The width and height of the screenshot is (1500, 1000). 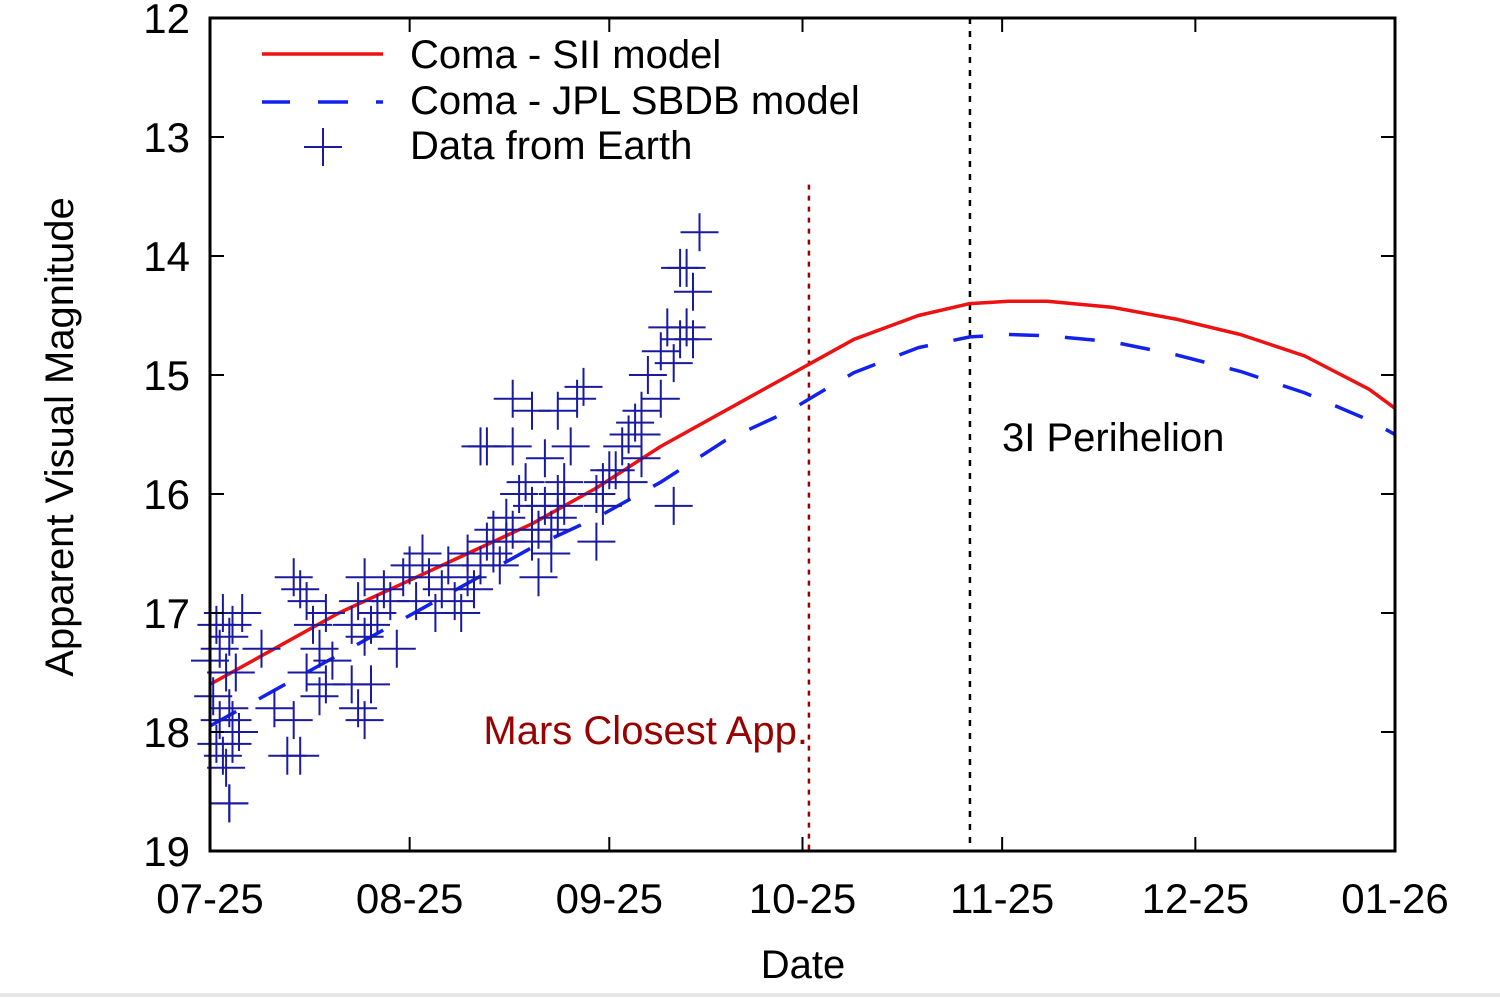 What do you see at coordinates (803, 965) in the screenshot?
I see `x-axis-label: Date` at bounding box center [803, 965].